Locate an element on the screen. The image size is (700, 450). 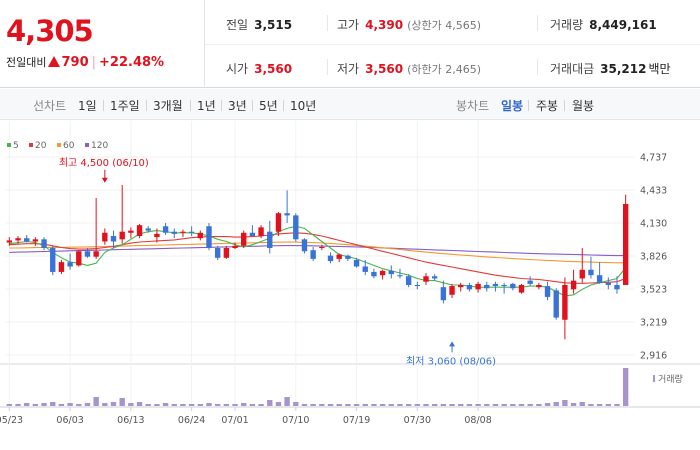
tab-monthly: 월봉 is located at coordinates (583, 106).